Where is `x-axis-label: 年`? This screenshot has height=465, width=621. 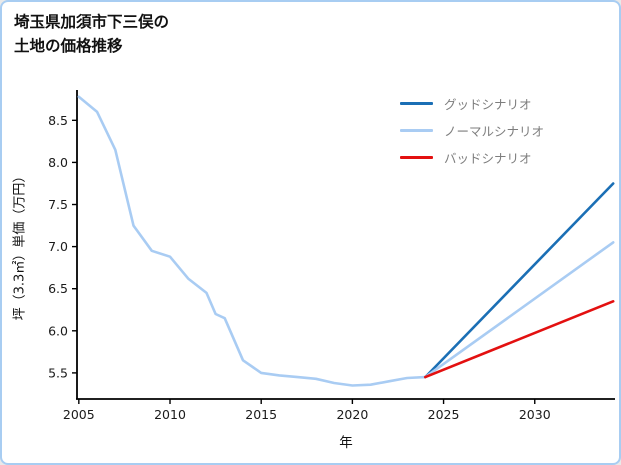
x-axis-label: 年 is located at coordinates (346, 443).